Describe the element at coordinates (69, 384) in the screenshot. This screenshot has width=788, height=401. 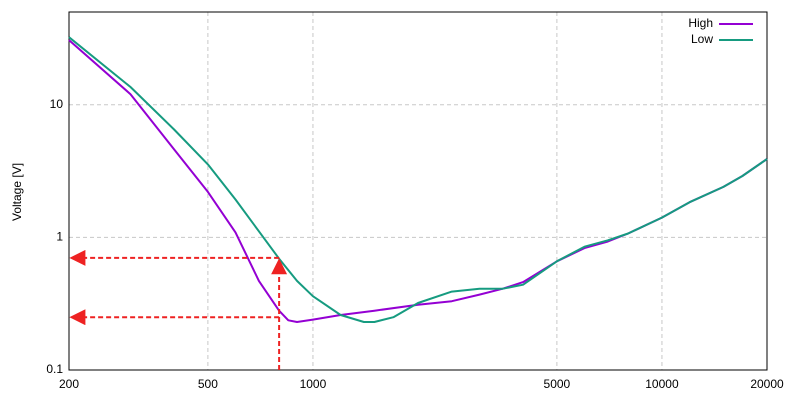
I see `x-tick-label: 200` at that location.